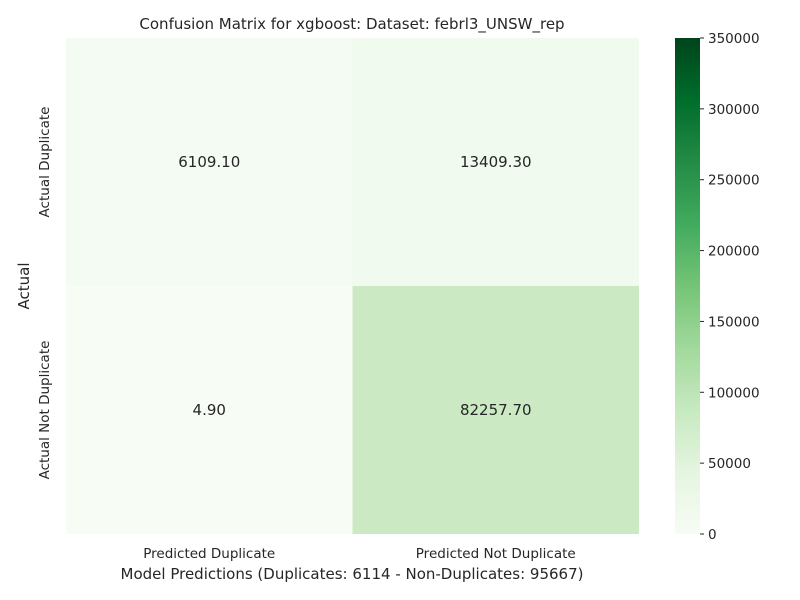 The height and width of the screenshot is (600, 800). I want to click on x-tick-label: Predicted Duplicate, so click(209, 554).